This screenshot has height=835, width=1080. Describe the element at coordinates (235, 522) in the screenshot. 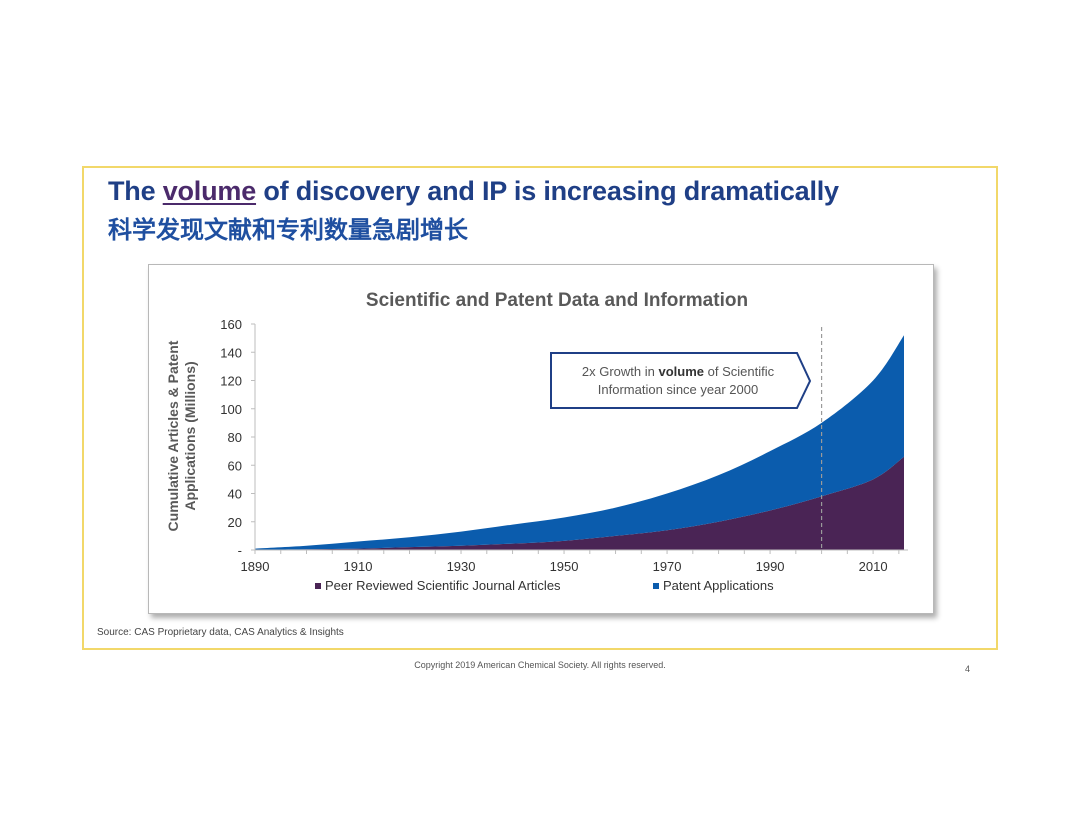

I see `y-tick-label: 20` at that location.